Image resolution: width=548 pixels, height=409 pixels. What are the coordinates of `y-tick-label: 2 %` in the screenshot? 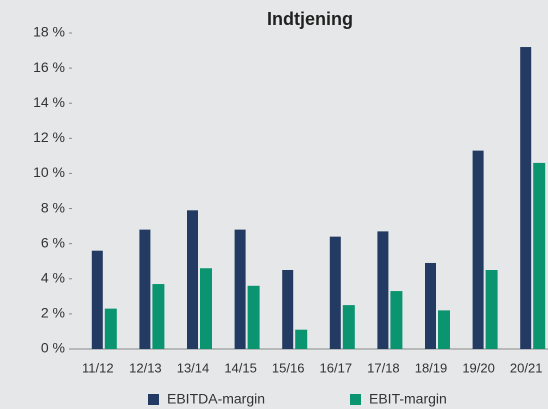 It's located at (53, 313).